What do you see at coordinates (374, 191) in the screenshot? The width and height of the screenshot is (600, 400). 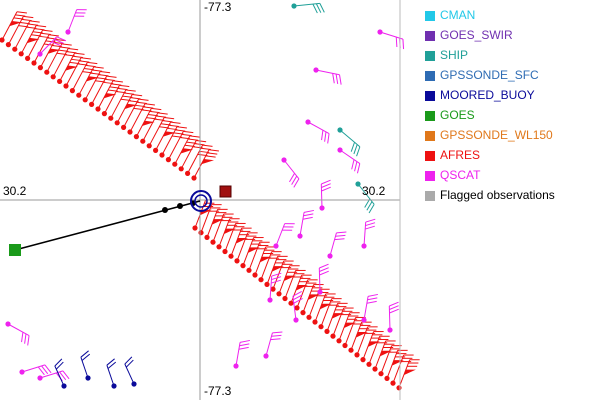 I see `axis-label-right: 30.2` at bounding box center [374, 191].